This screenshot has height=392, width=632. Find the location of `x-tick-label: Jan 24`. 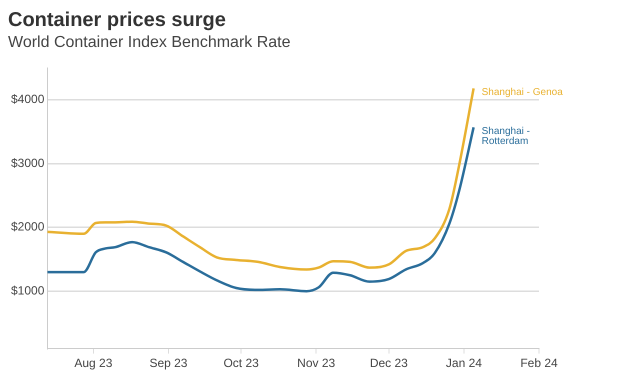

x-tick-label: Jan 24 is located at coordinates (464, 363).